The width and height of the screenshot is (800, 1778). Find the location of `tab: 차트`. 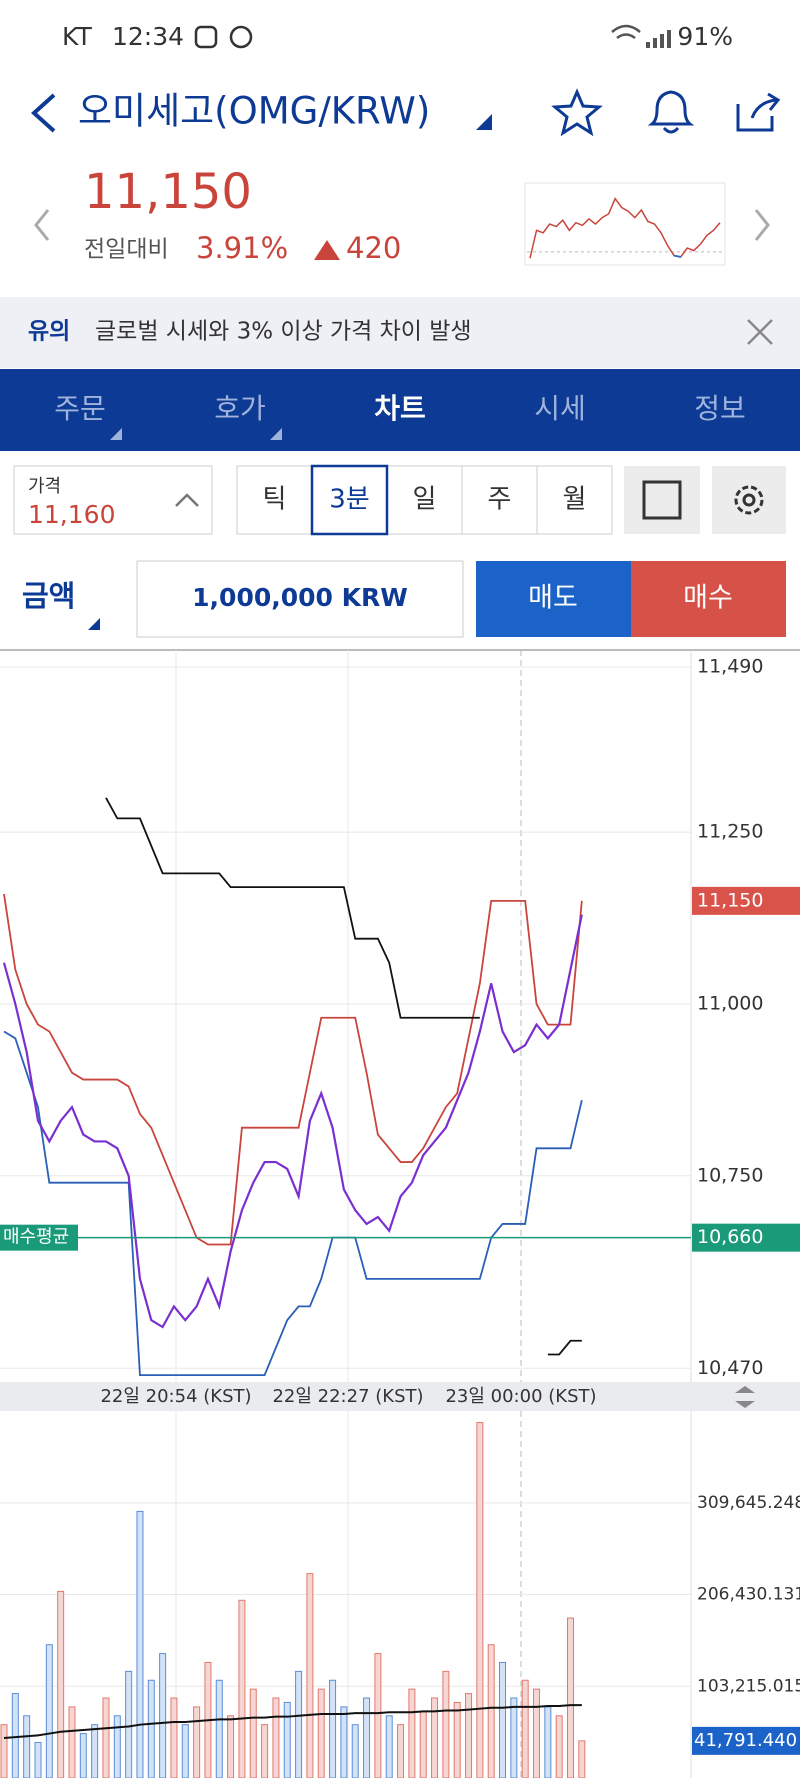

tab: 차트 is located at coordinates (400, 408).